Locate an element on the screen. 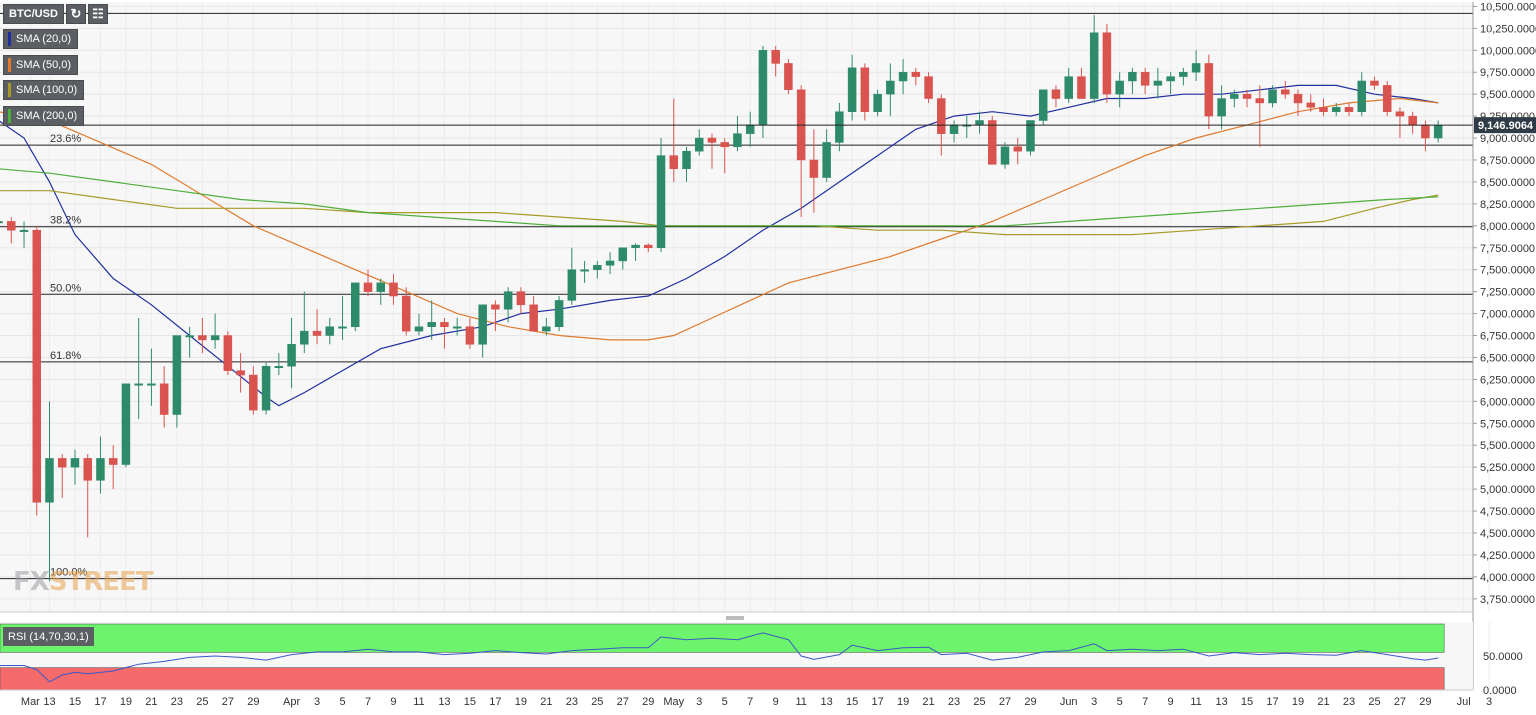  y-tick-label: 8,750.0000 is located at coordinates (1507, 161).